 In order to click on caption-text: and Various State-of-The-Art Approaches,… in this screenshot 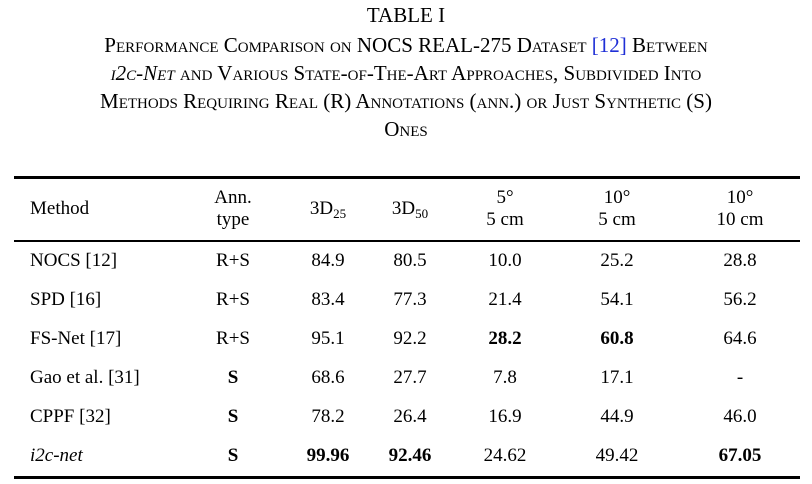, I will do `click(438, 73)`.